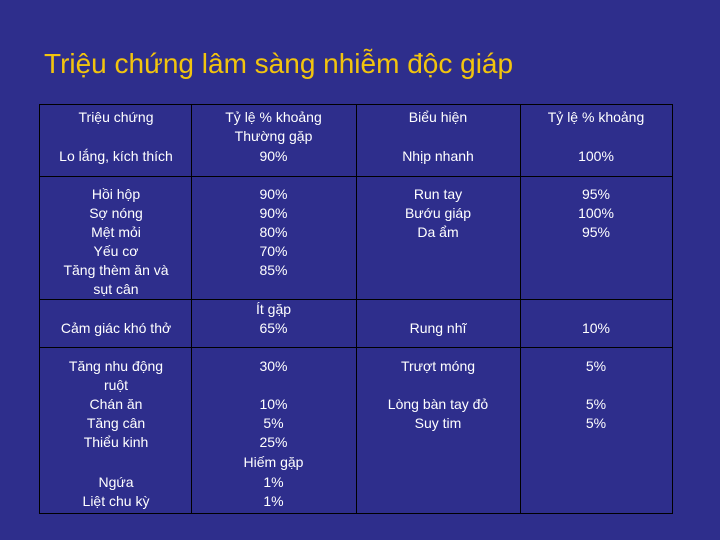 The height and width of the screenshot is (540, 720). Describe the element at coordinates (116, 251) in the screenshot. I see `symptom-cell: Yếu cơ` at that location.